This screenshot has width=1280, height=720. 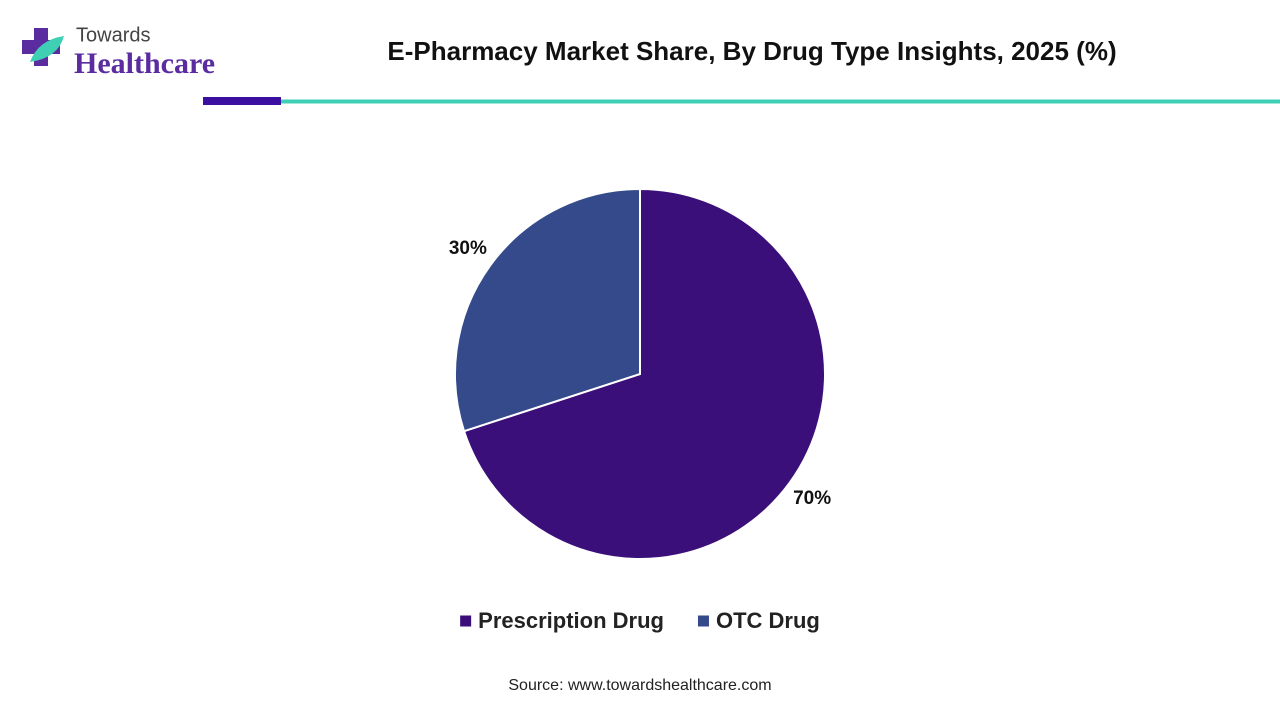 I want to click on logo-leaf, so click(x=47, y=49).